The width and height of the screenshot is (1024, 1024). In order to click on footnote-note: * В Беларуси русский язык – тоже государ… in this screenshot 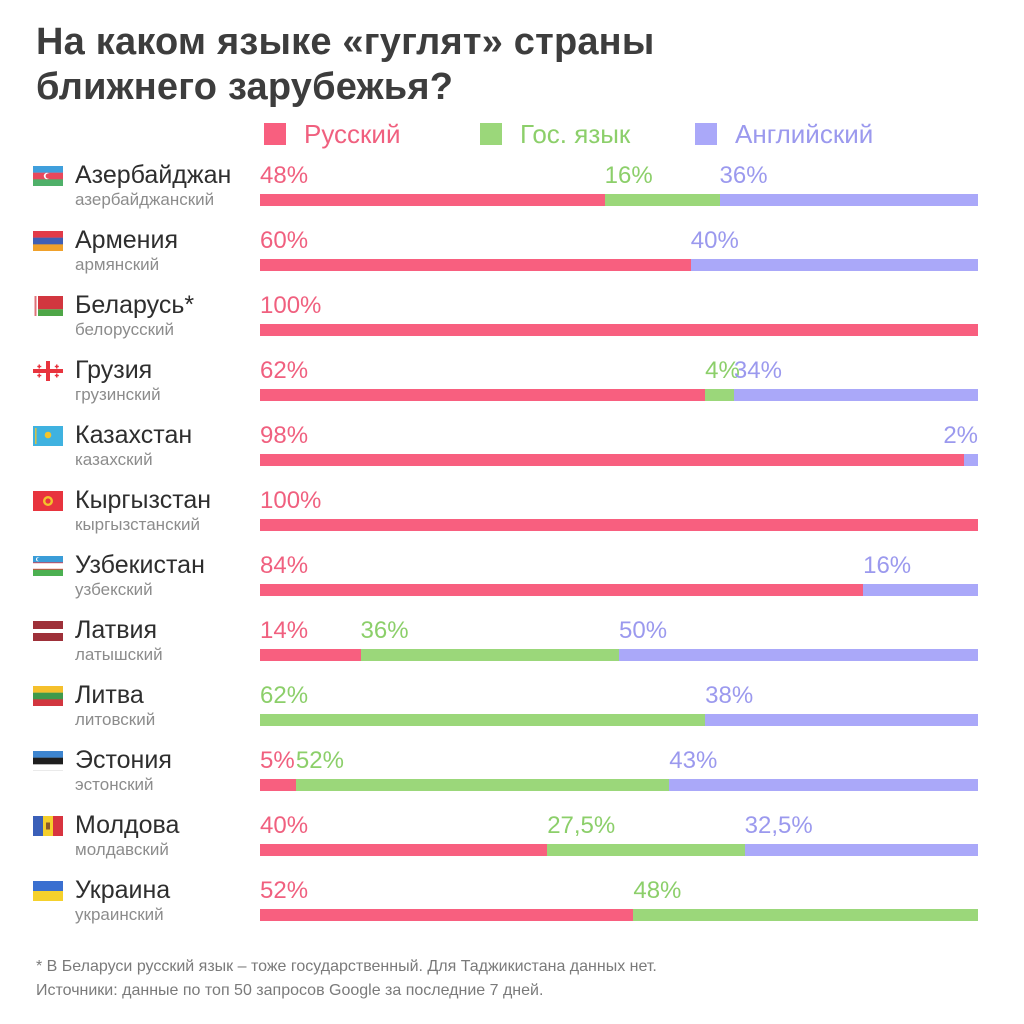, I will do `click(346, 966)`.